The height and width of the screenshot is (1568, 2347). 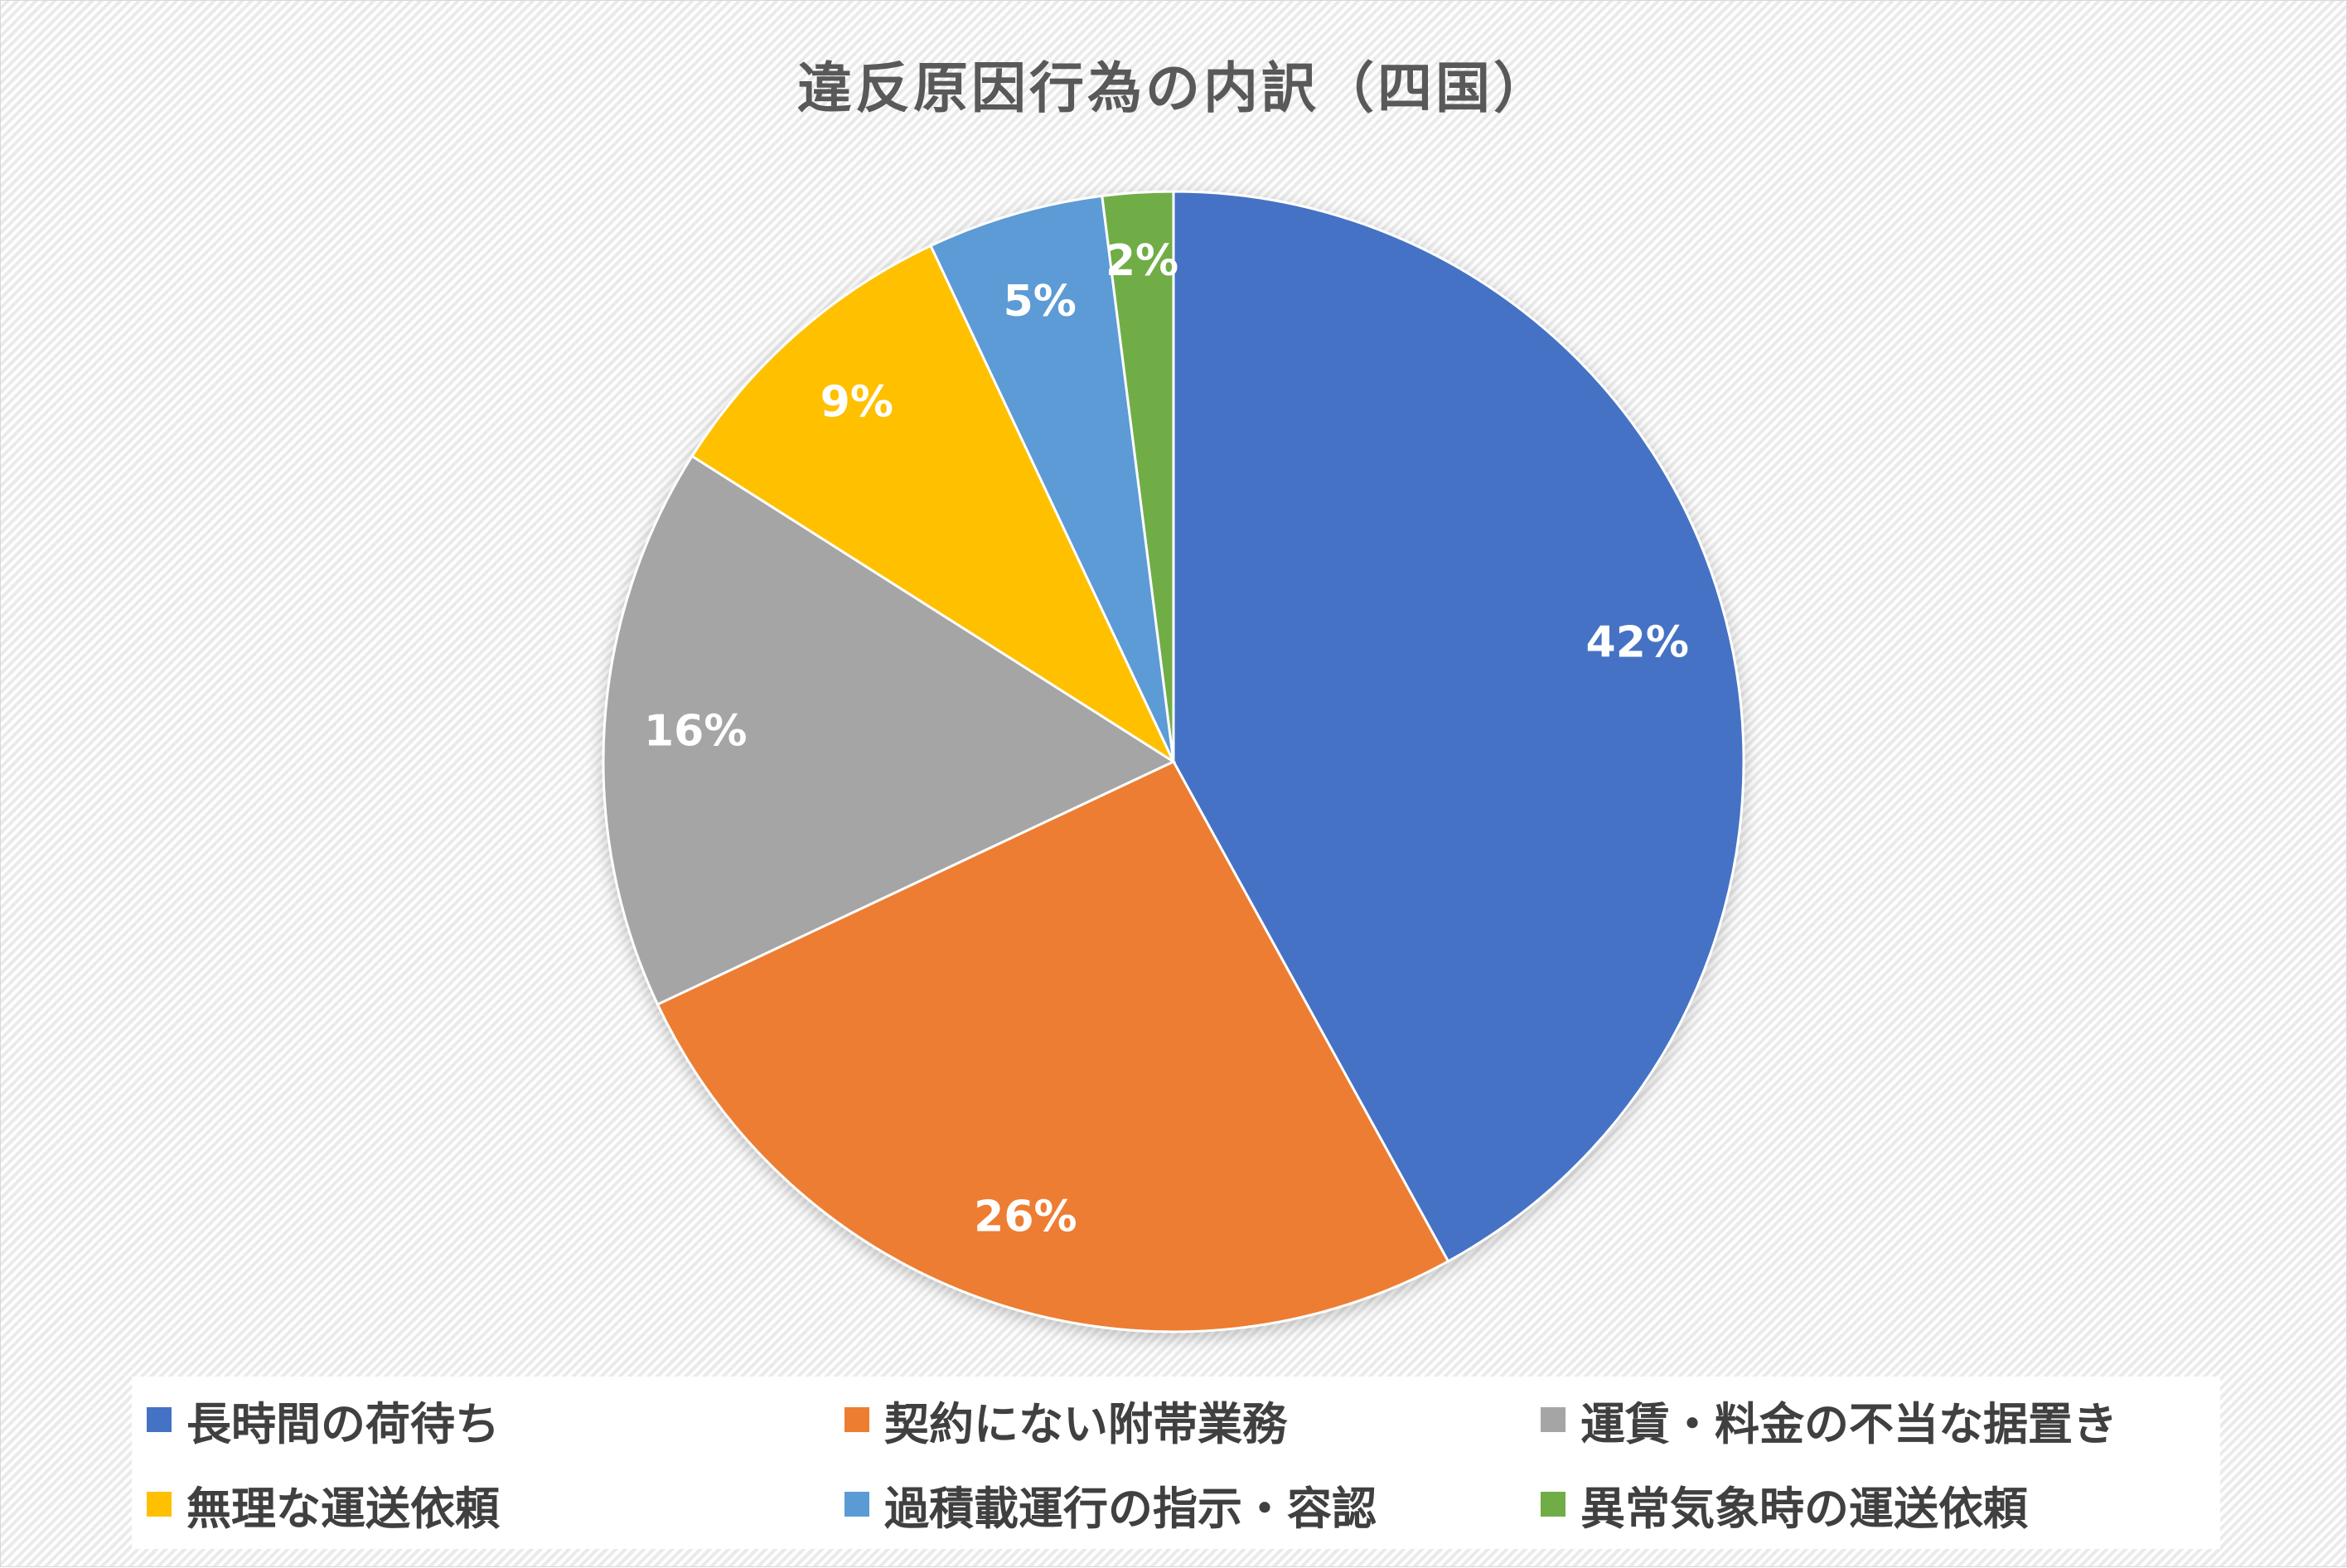 I want to click on legend-item-3: 無理な運送依頼, so click(x=323, y=1504).